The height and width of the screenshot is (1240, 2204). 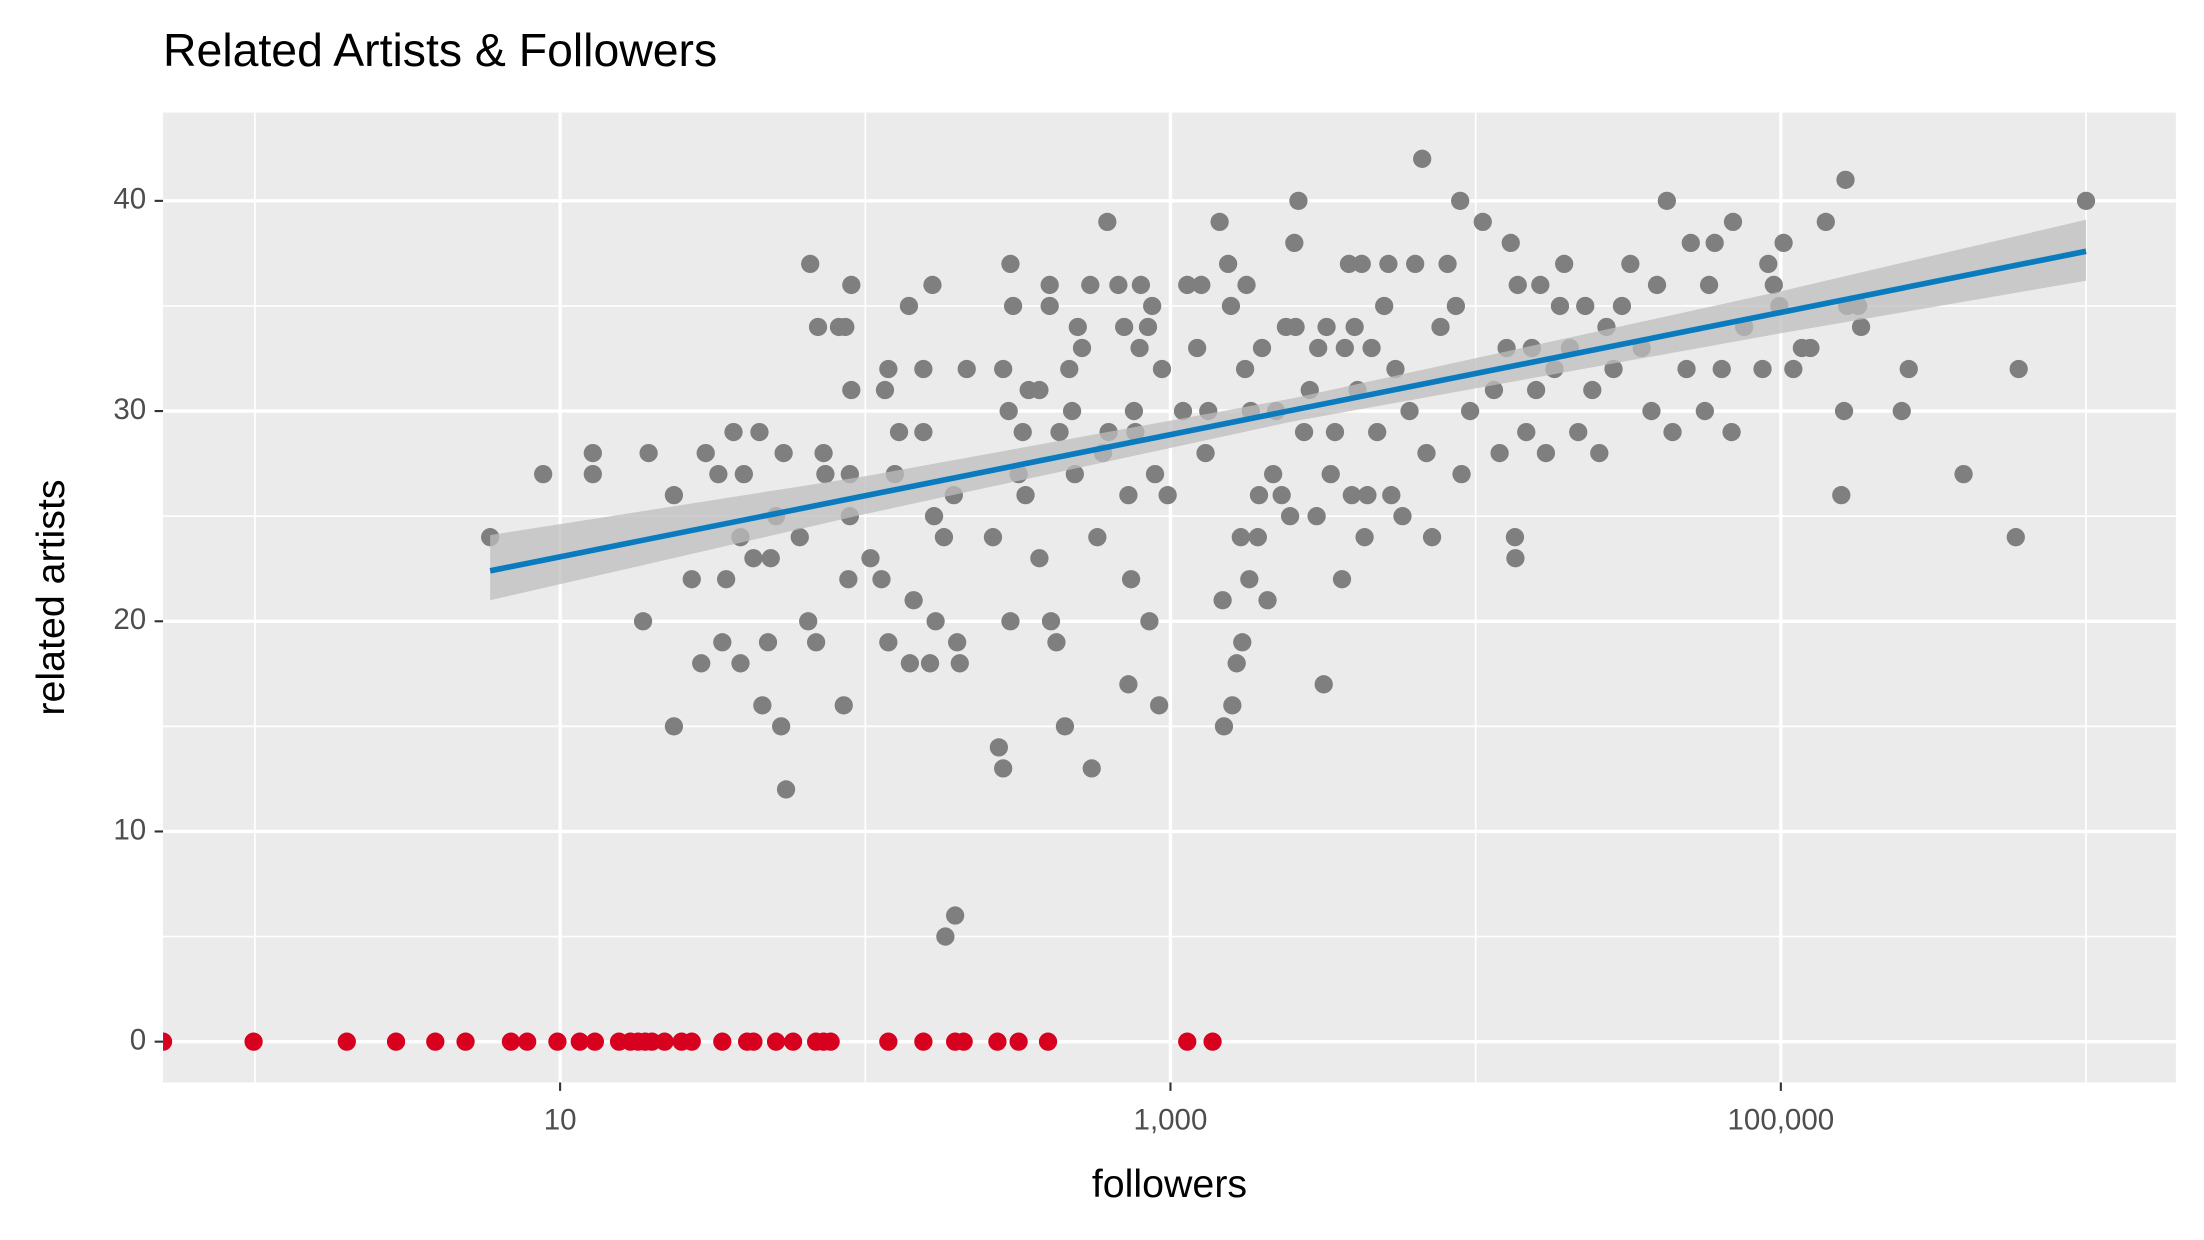 What do you see at coordinates (1171, 1120) in the screenshot?
I see `x-tick-label: 1,000` at bounding box center [1171, 1120].